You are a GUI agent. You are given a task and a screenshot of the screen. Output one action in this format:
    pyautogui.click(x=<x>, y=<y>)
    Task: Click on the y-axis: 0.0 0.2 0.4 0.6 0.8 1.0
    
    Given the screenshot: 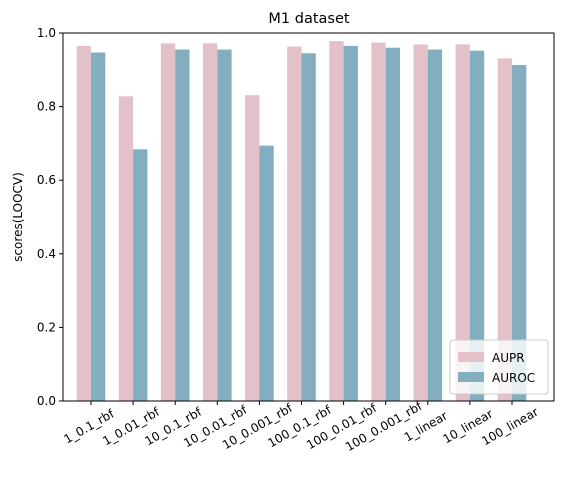 What is the action you would take?
    pyautogui.click(x=50, y=217)
    